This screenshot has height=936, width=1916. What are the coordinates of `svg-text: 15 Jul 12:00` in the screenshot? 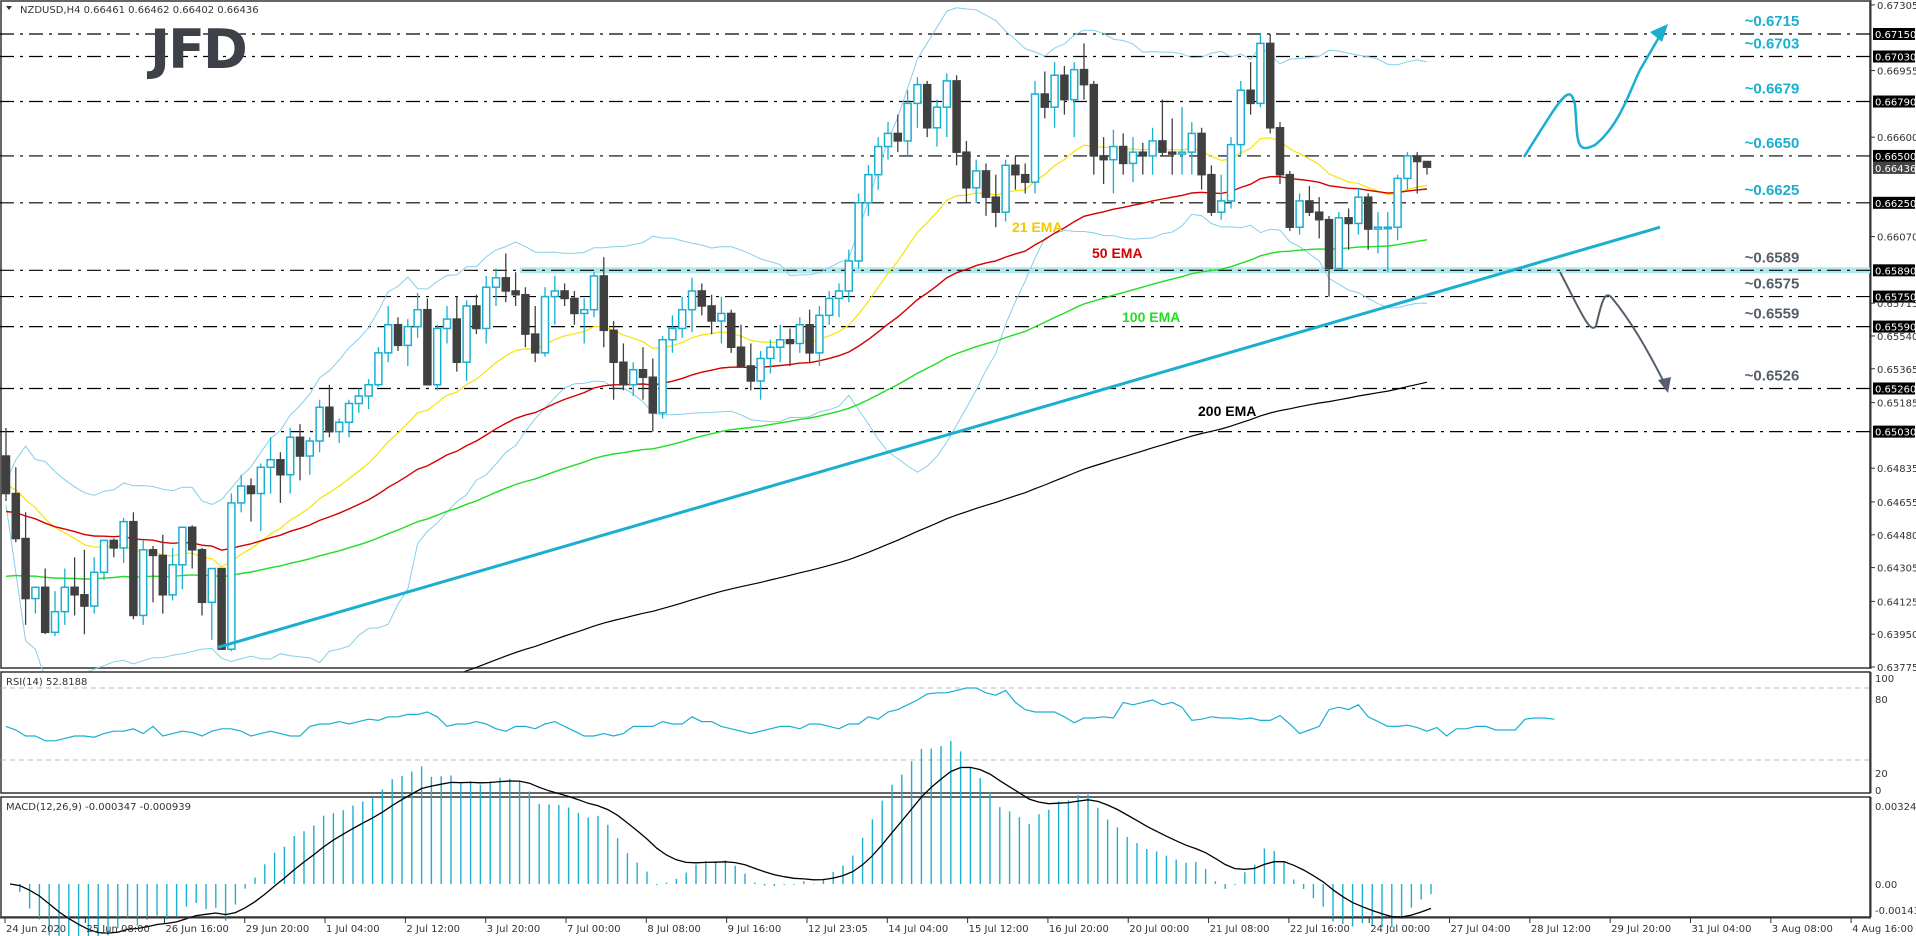 It's located at (999, 929).